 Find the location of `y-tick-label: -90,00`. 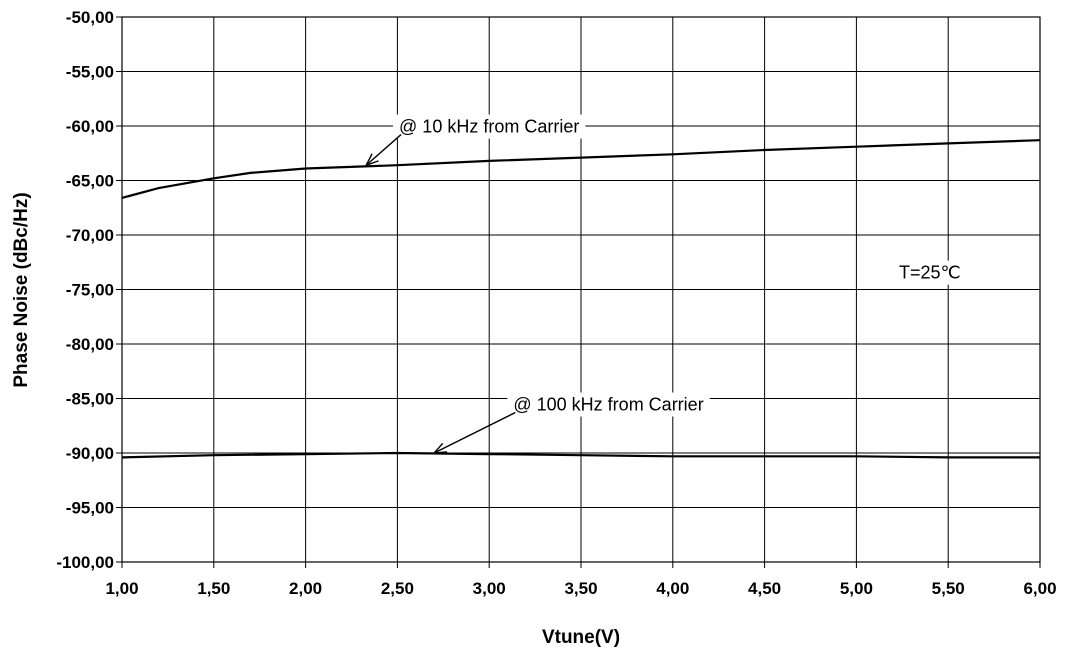

y-tick-label: -90,00 is located at coordinates (90, 453).